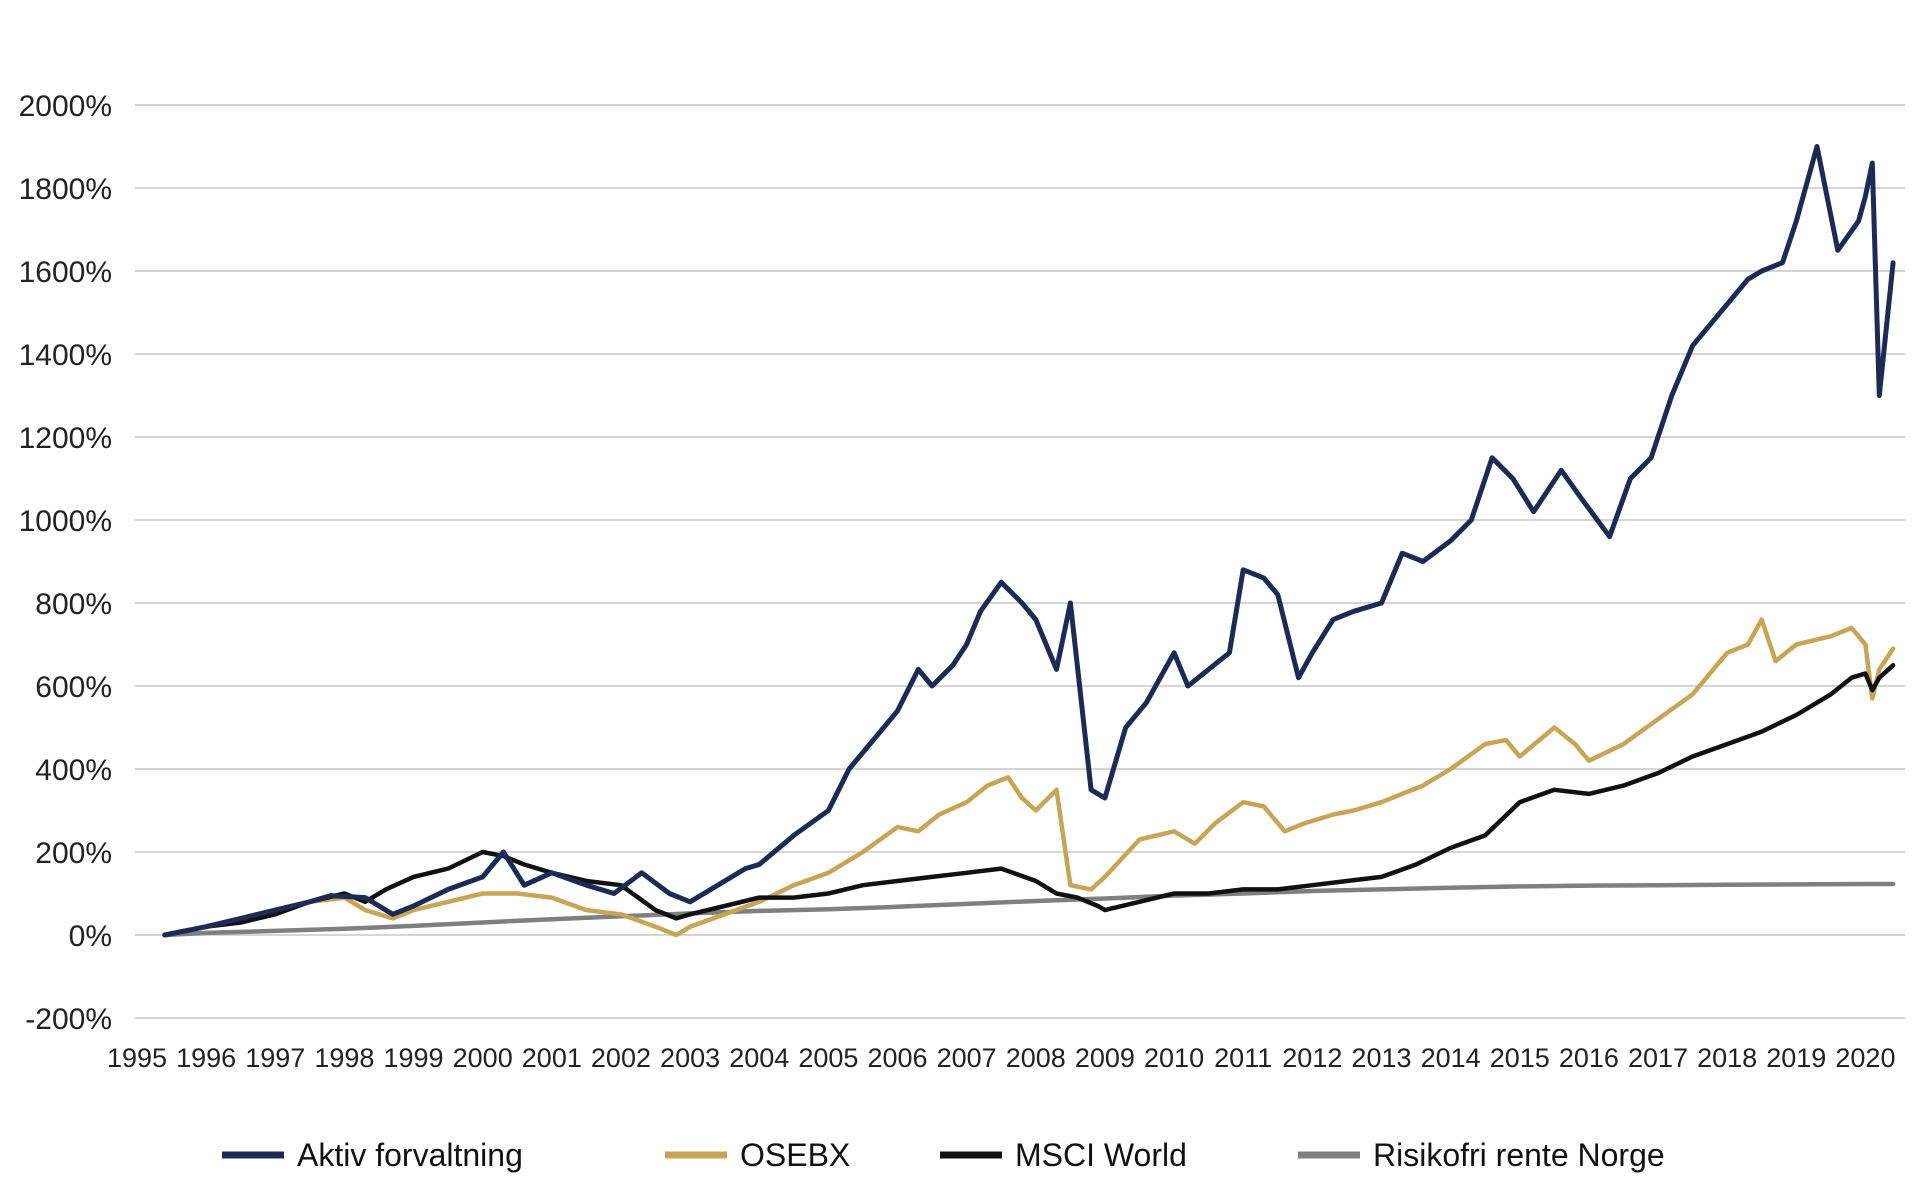  What do you see at coordinates (73, 853) in the screenshot?
I see `y-tick-label: 200%` at bounding box center [73, 853].